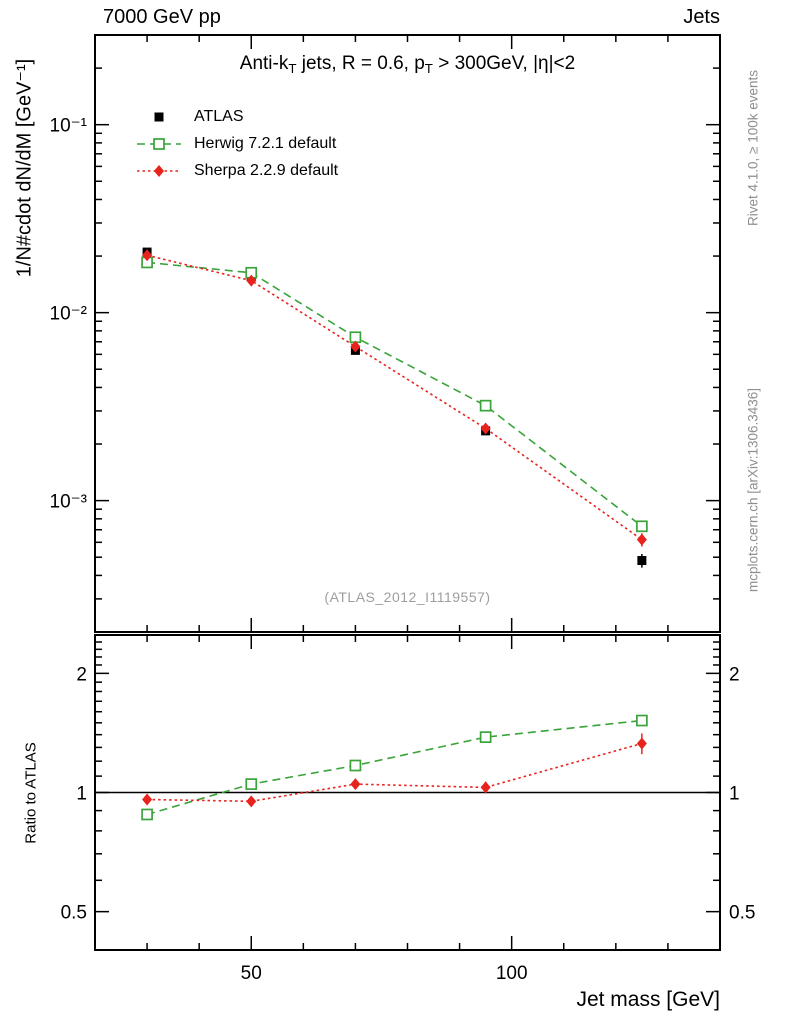 The width and height of the screenshot is (786, 1024). Describe the element at coordinates (219, 116) in the screenshot. I see `legend-label: ATLAS` at that location.